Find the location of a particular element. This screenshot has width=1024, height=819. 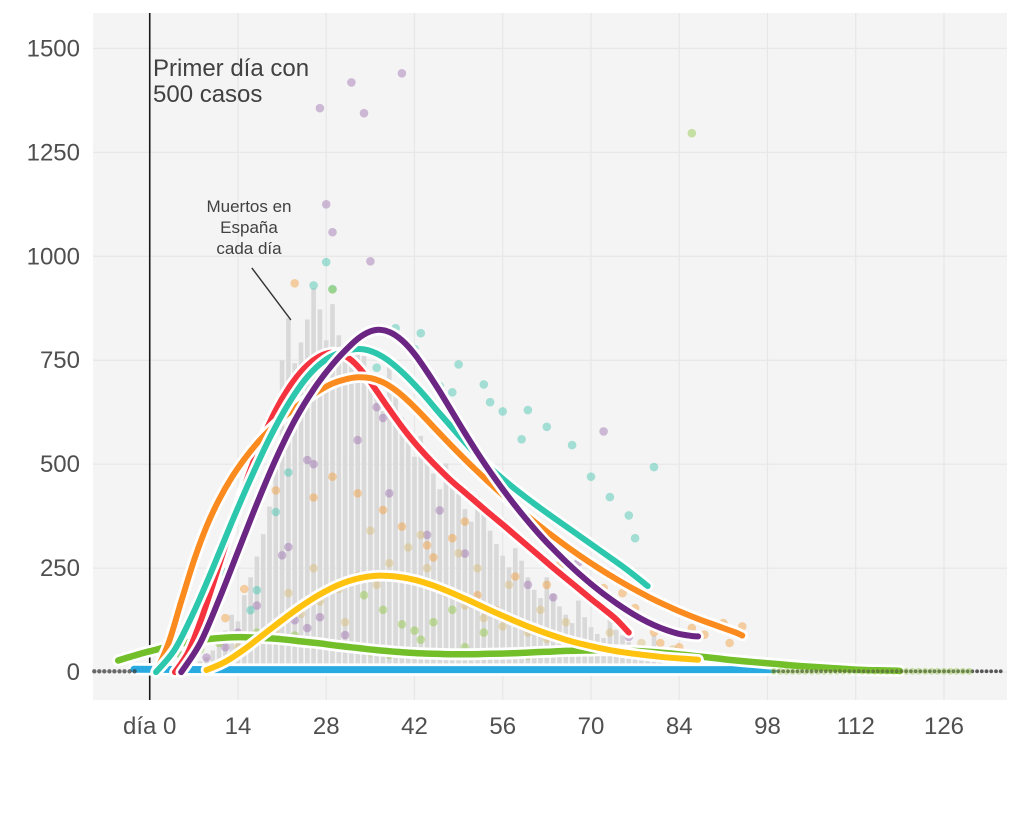

y-tick-label: 1250 is located at coordinates (53, 152).